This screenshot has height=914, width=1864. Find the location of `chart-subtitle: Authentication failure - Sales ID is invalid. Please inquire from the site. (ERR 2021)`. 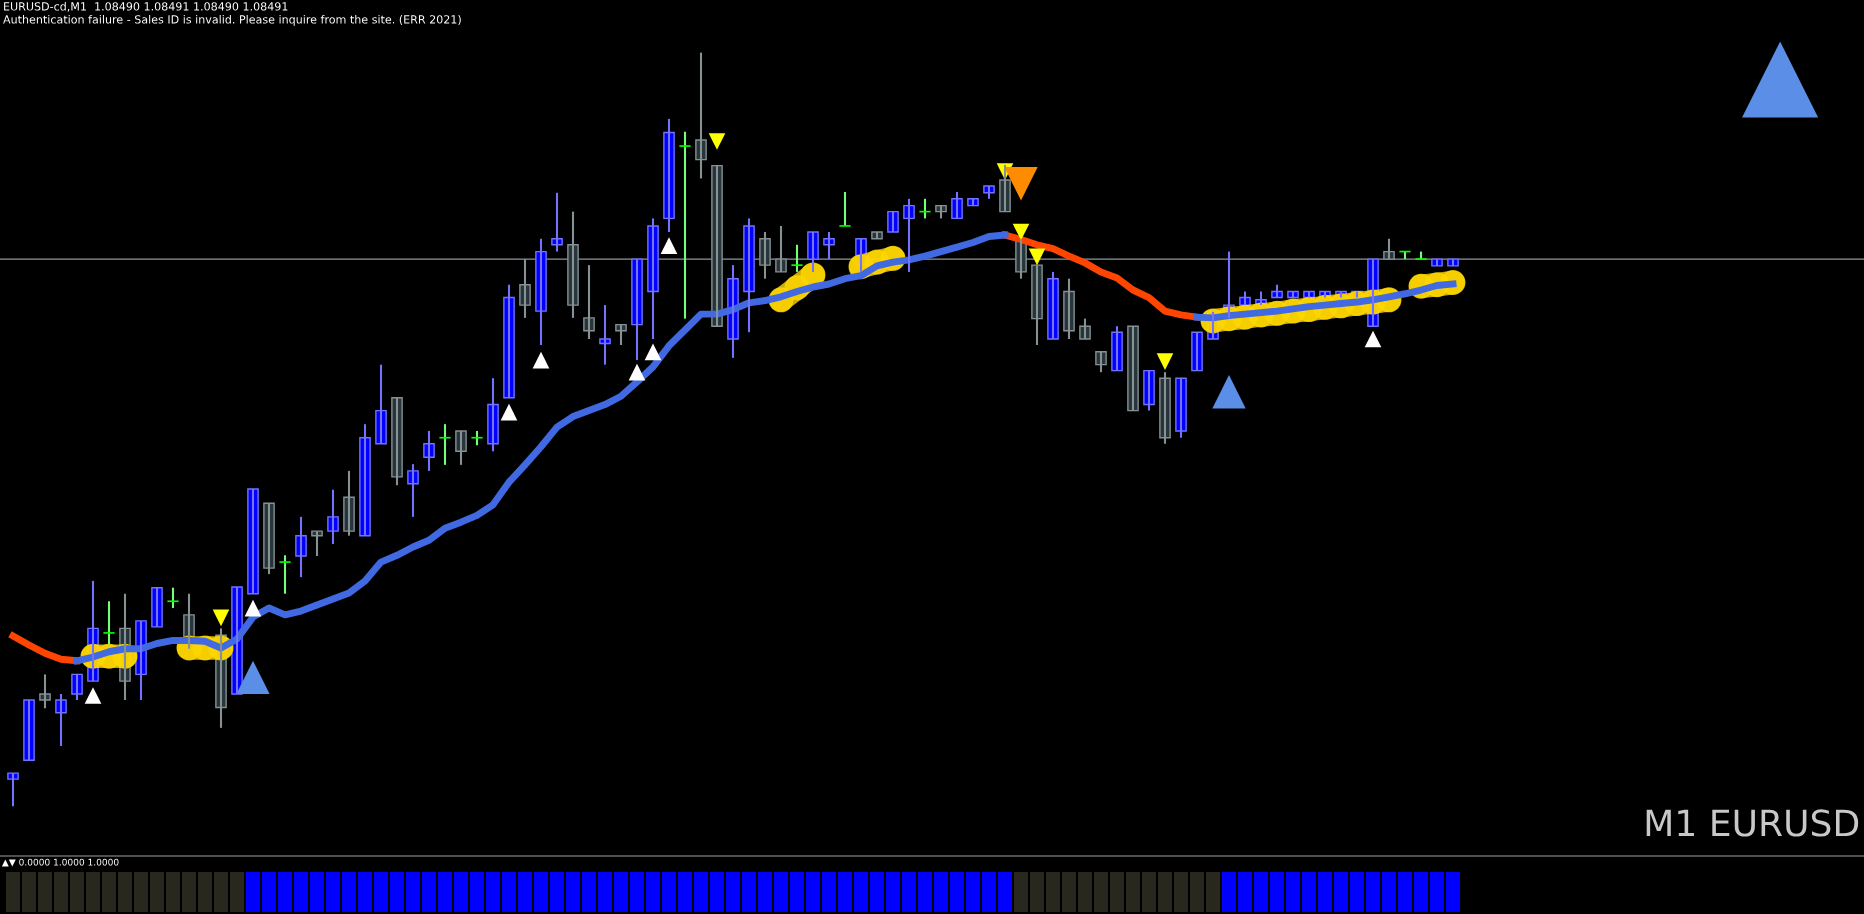

chart-subtitle: Authentication failure - Sales ID is invalid. Please inquire from the site. (ERR 2021) is located at coordinates (232, 20).